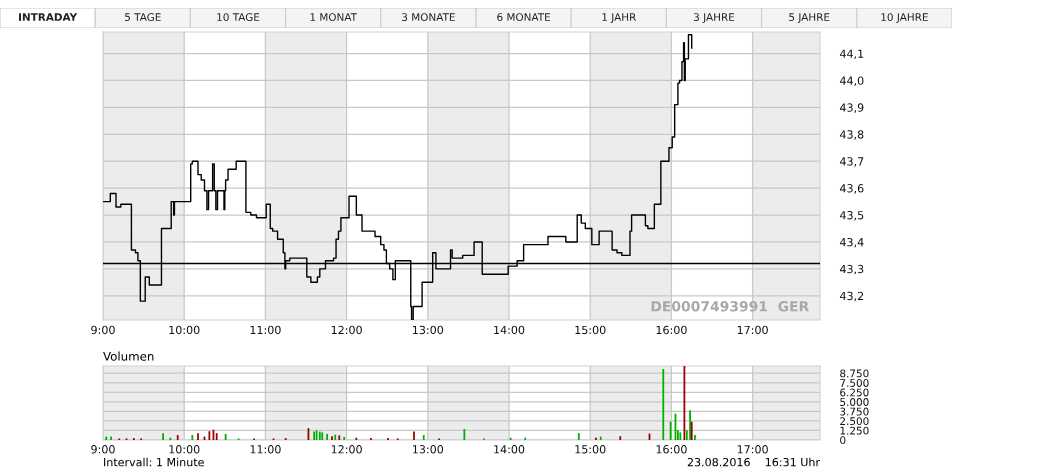  What do you see at coordinates (854, 430) in the screenshot?
I see `y-tick-label: 1.250` at bounding box center [854, 430].